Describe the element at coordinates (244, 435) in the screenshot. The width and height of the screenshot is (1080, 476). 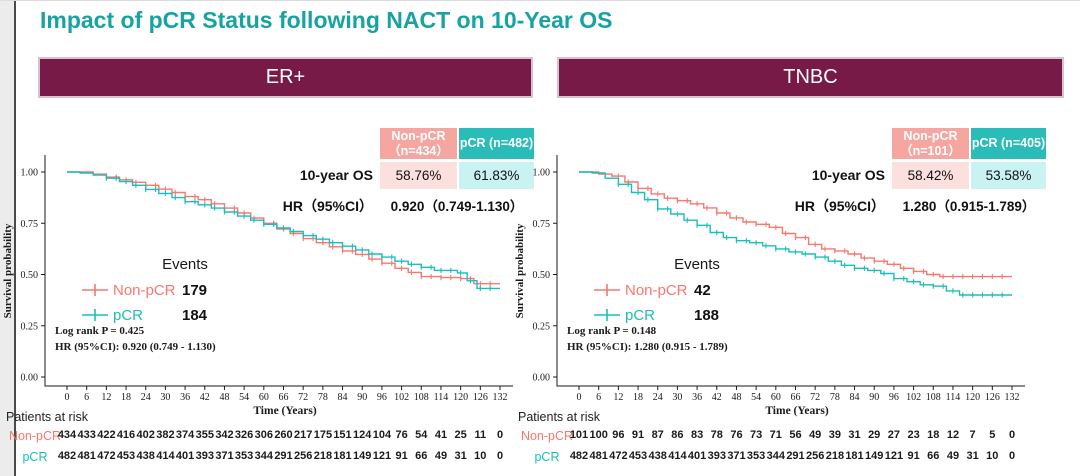
I see `risk-count: 326` at that location.